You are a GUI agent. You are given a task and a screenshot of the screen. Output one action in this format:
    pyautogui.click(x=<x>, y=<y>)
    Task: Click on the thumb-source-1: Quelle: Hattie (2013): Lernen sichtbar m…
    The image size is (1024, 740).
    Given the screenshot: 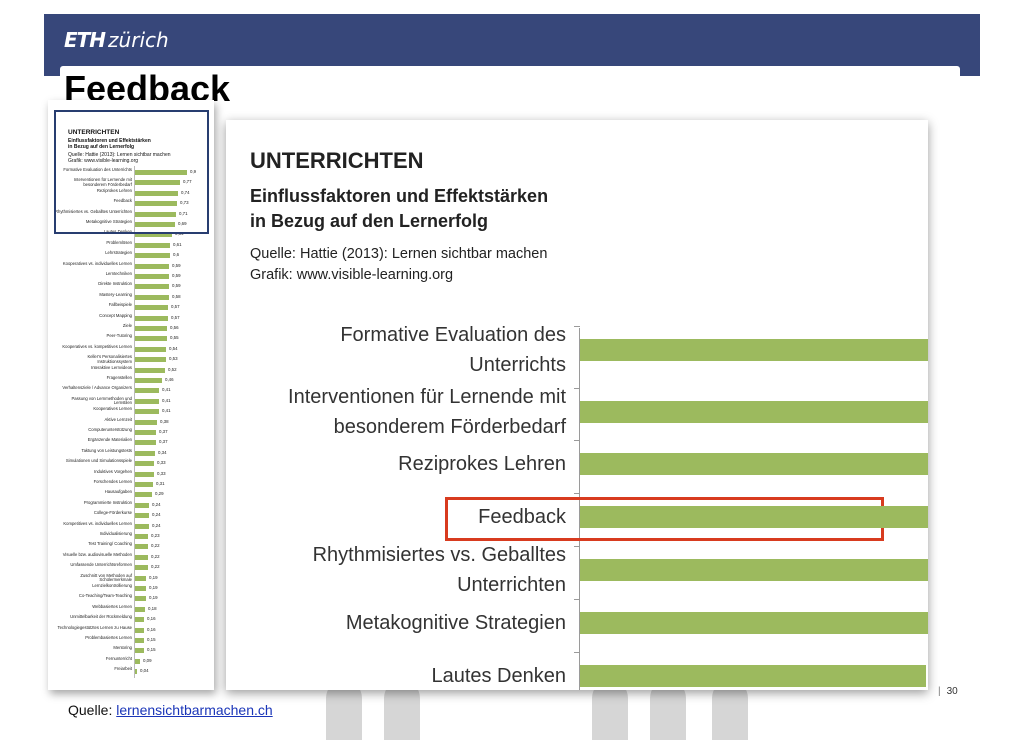 What is the action you would take?
    pyautogui.click(x=119, y=155)
    